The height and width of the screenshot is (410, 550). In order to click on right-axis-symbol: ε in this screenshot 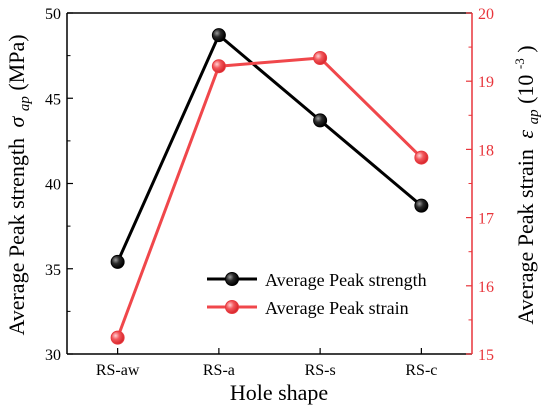, I will do `click(525, 134)`.